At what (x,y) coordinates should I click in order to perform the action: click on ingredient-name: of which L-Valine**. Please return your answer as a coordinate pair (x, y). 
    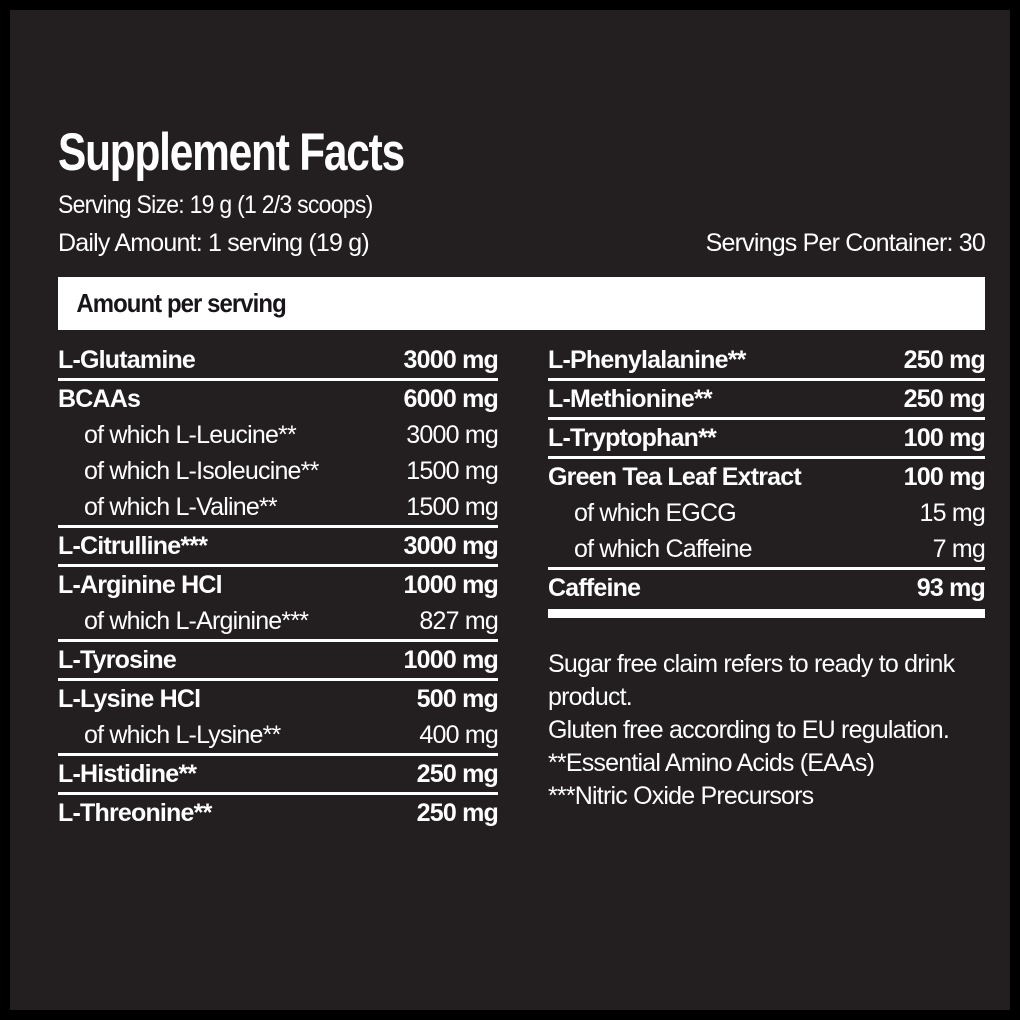
    Looking at the image, I should click on (181, 506).